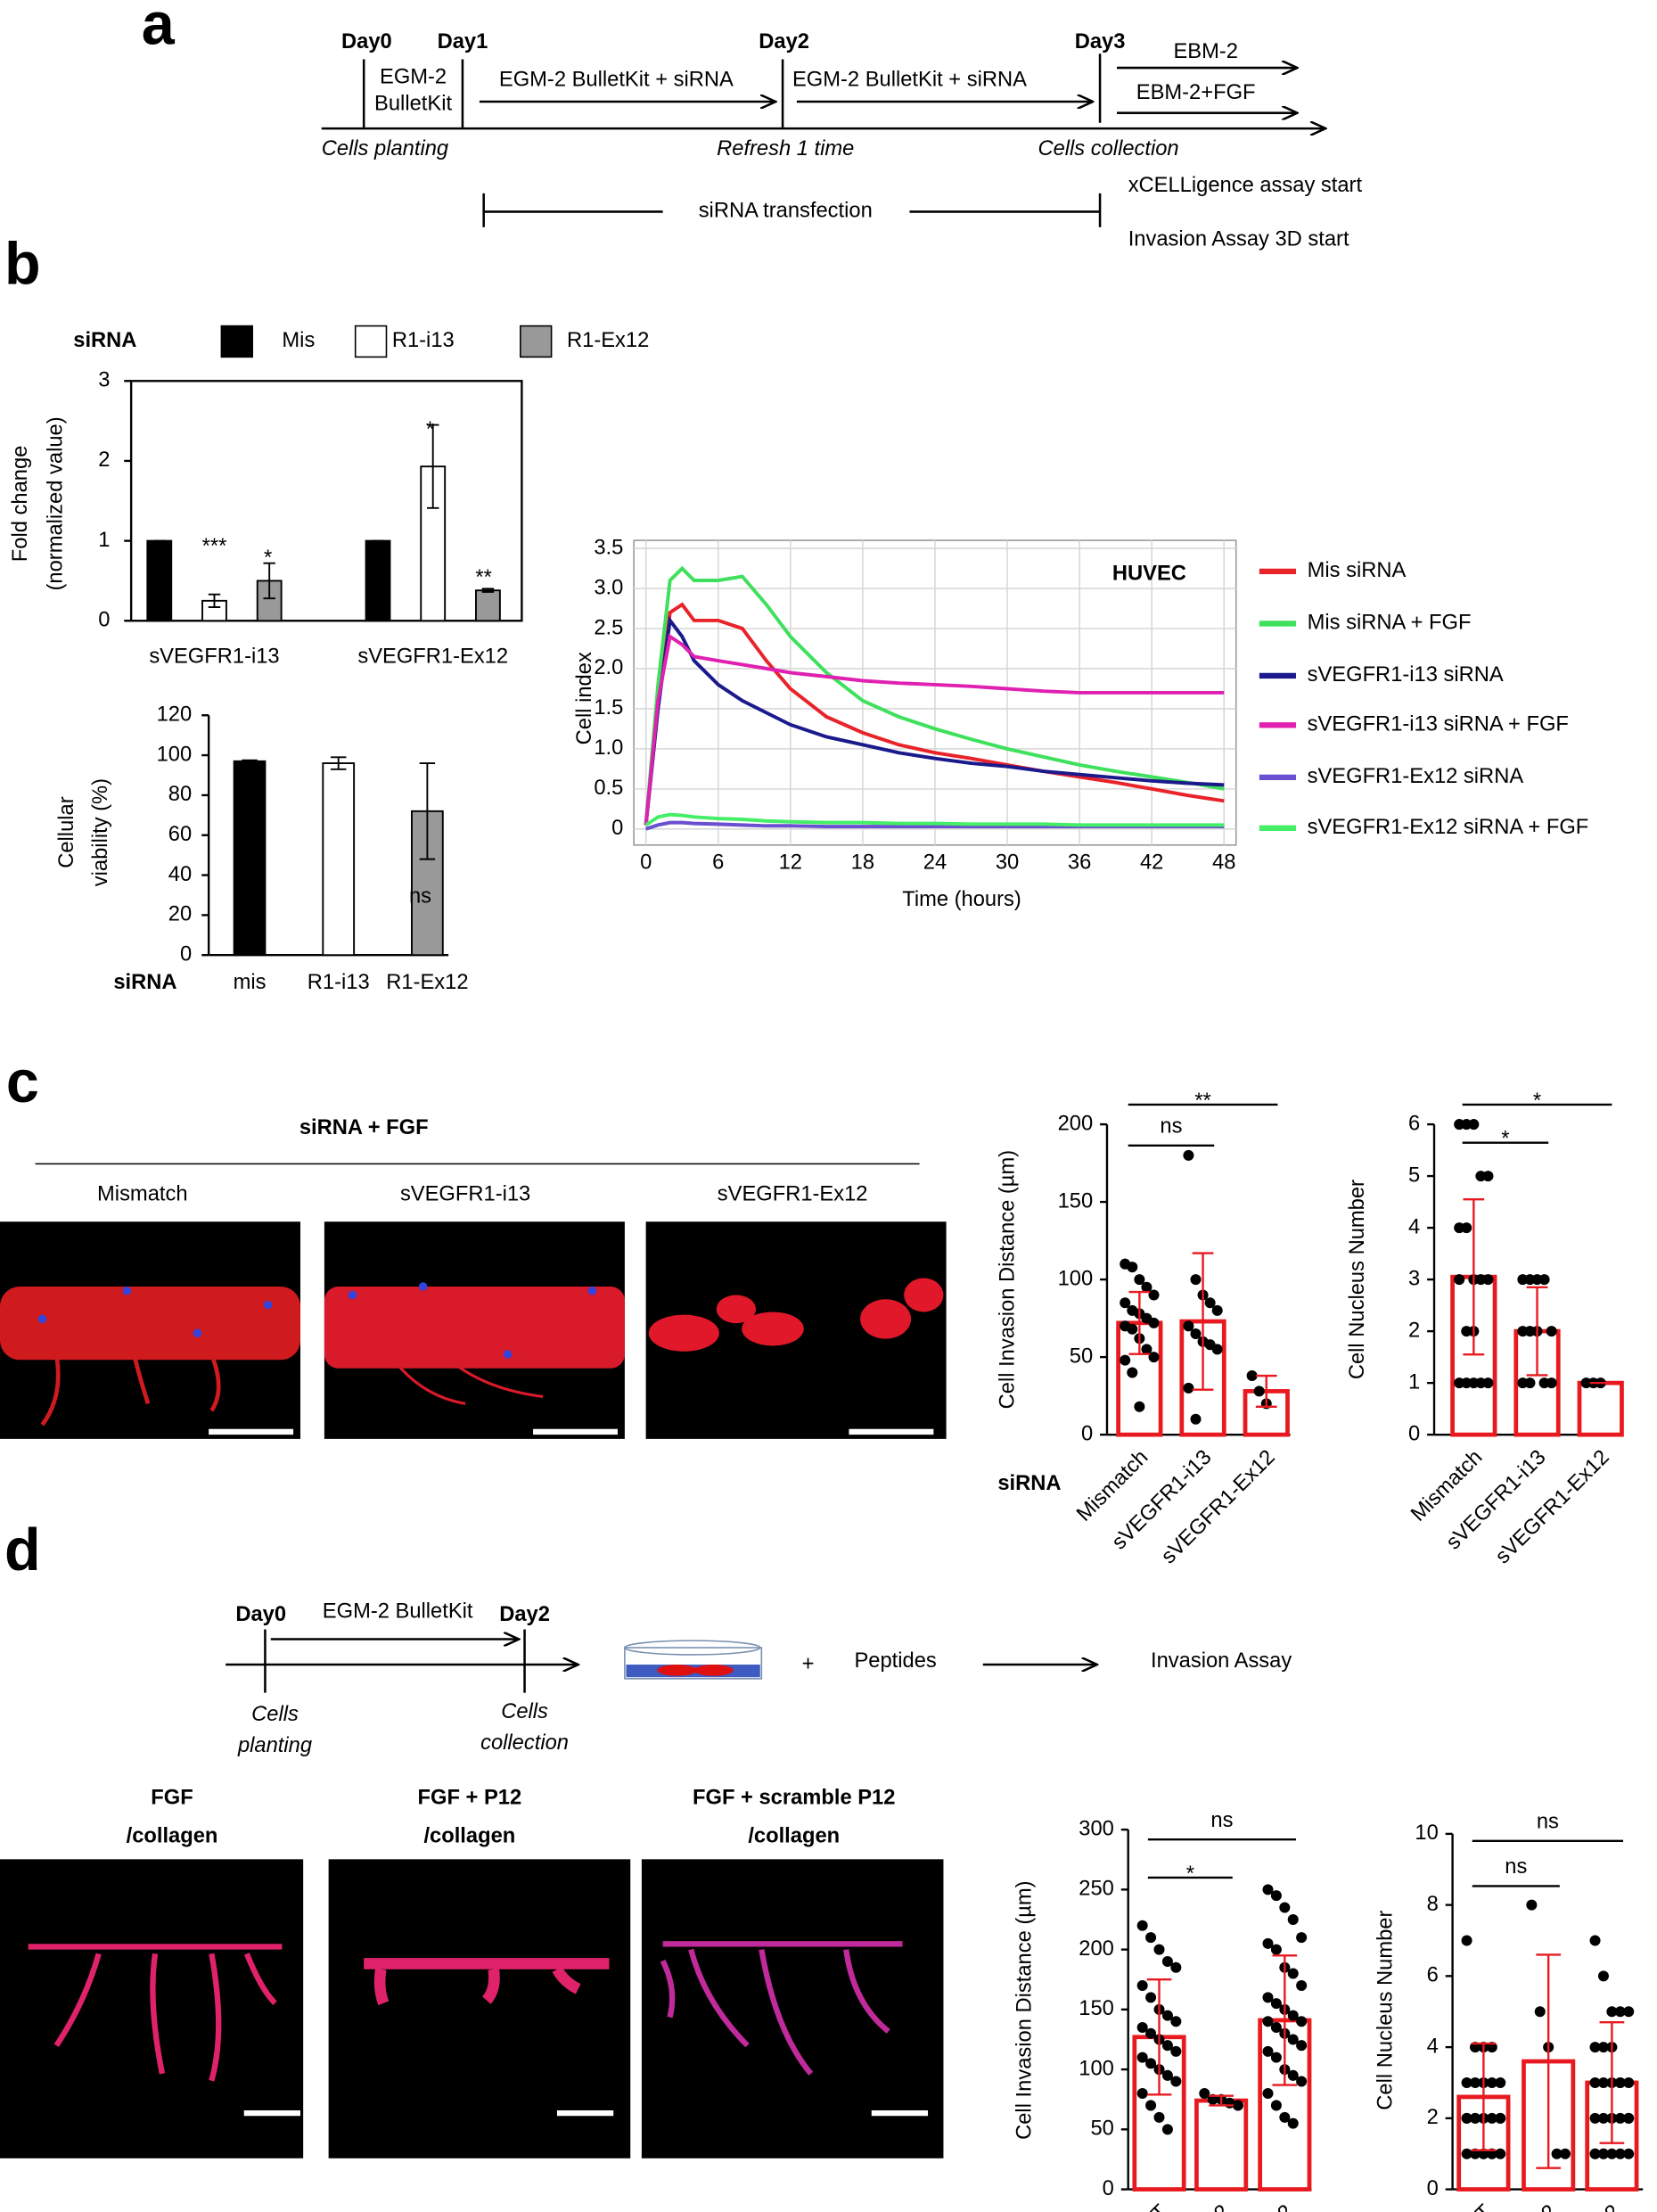  I want to click on significance-label: *, so click(1537, 1101).